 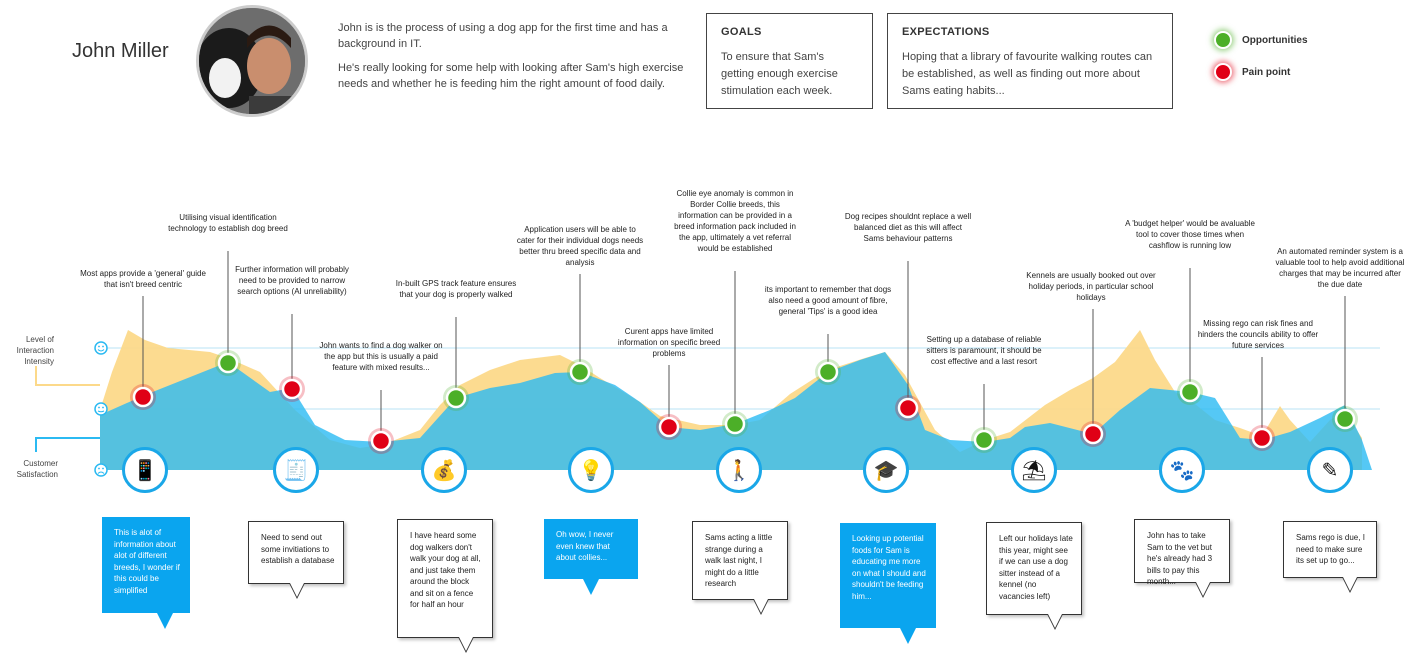 What do you see at coordinates (739, 470) in the screenshot?
I see `dog-walker-icon: 🚶` at bounding box center [739, 470].